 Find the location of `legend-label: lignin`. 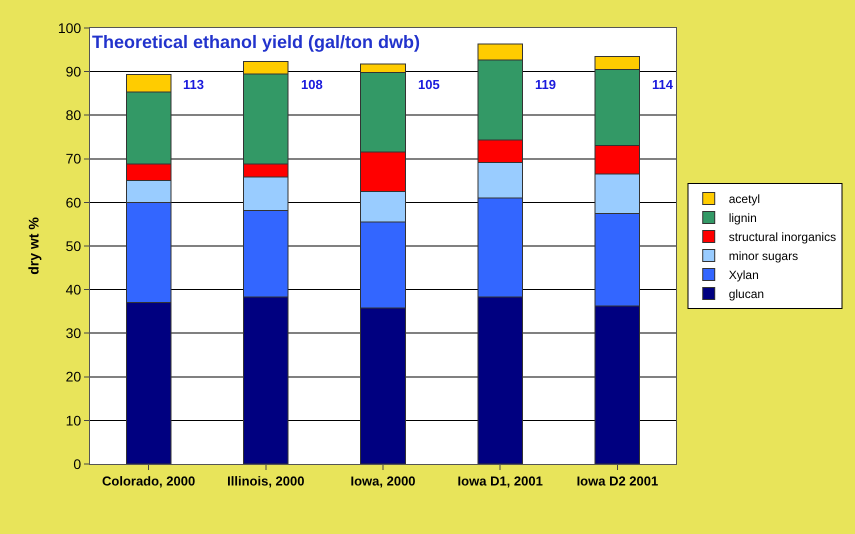

legend-label: lignin is located at coordinates (742, 218).